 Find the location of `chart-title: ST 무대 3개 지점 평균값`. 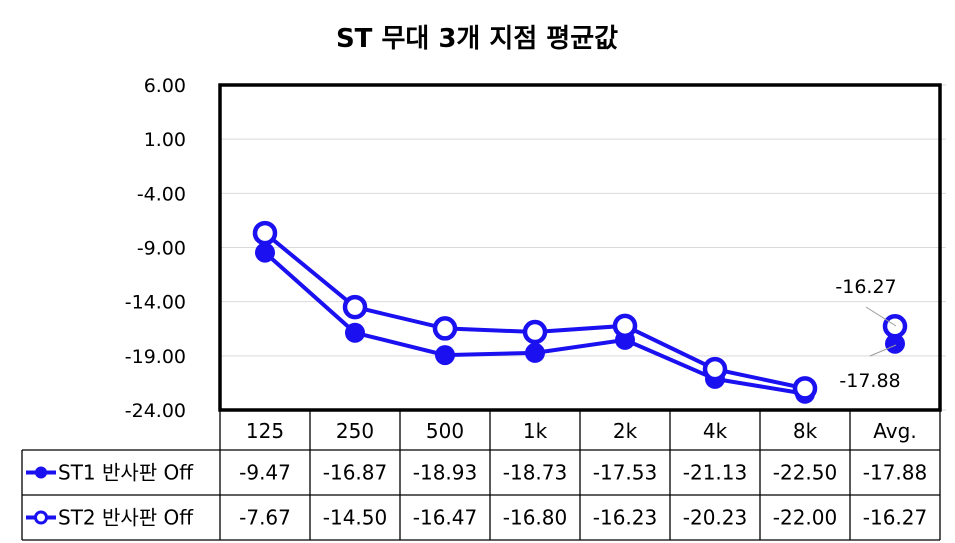

chart-title: ST 무대 3개 지점 평균값 is located at coordinates (477, 39).